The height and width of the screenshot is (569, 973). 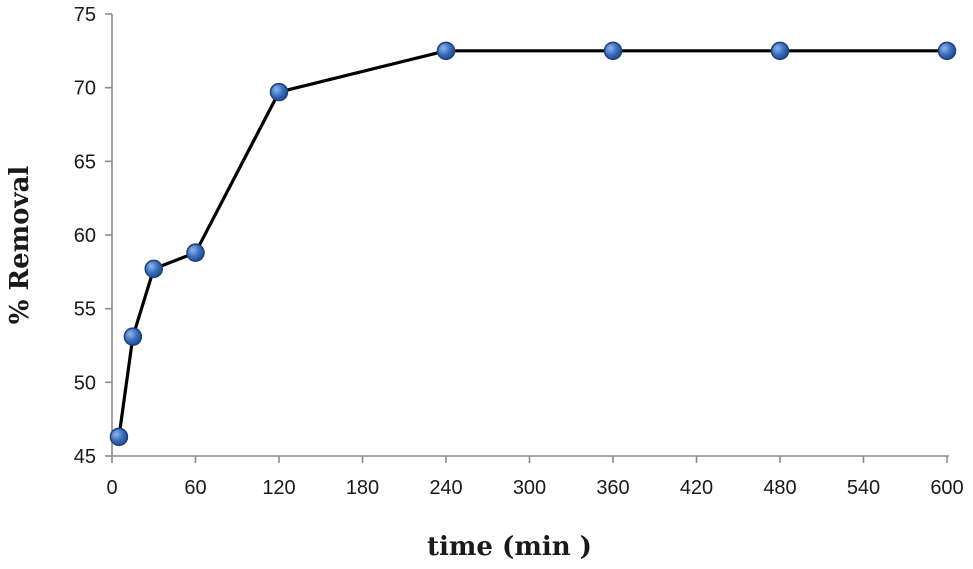 I want to click on x-tick-label: 60, so click(x=195, y=488).